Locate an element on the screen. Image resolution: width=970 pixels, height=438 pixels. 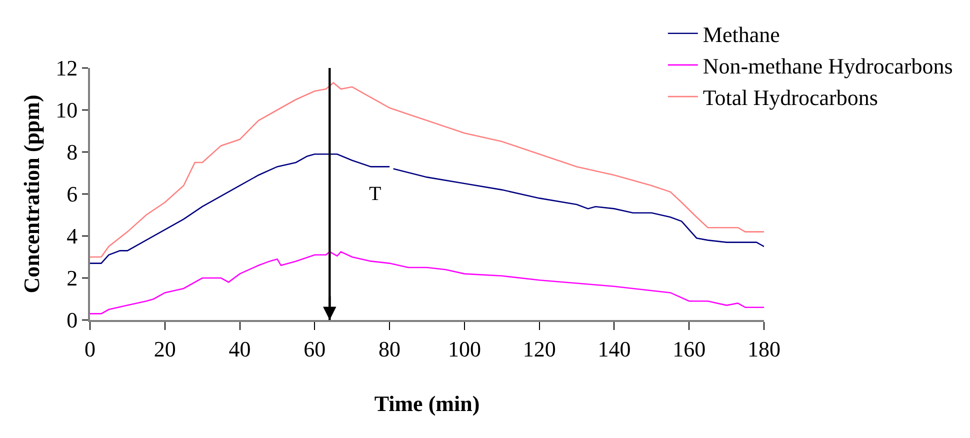
x-axis-title: Time (min) is located at coordinates (427, 403).